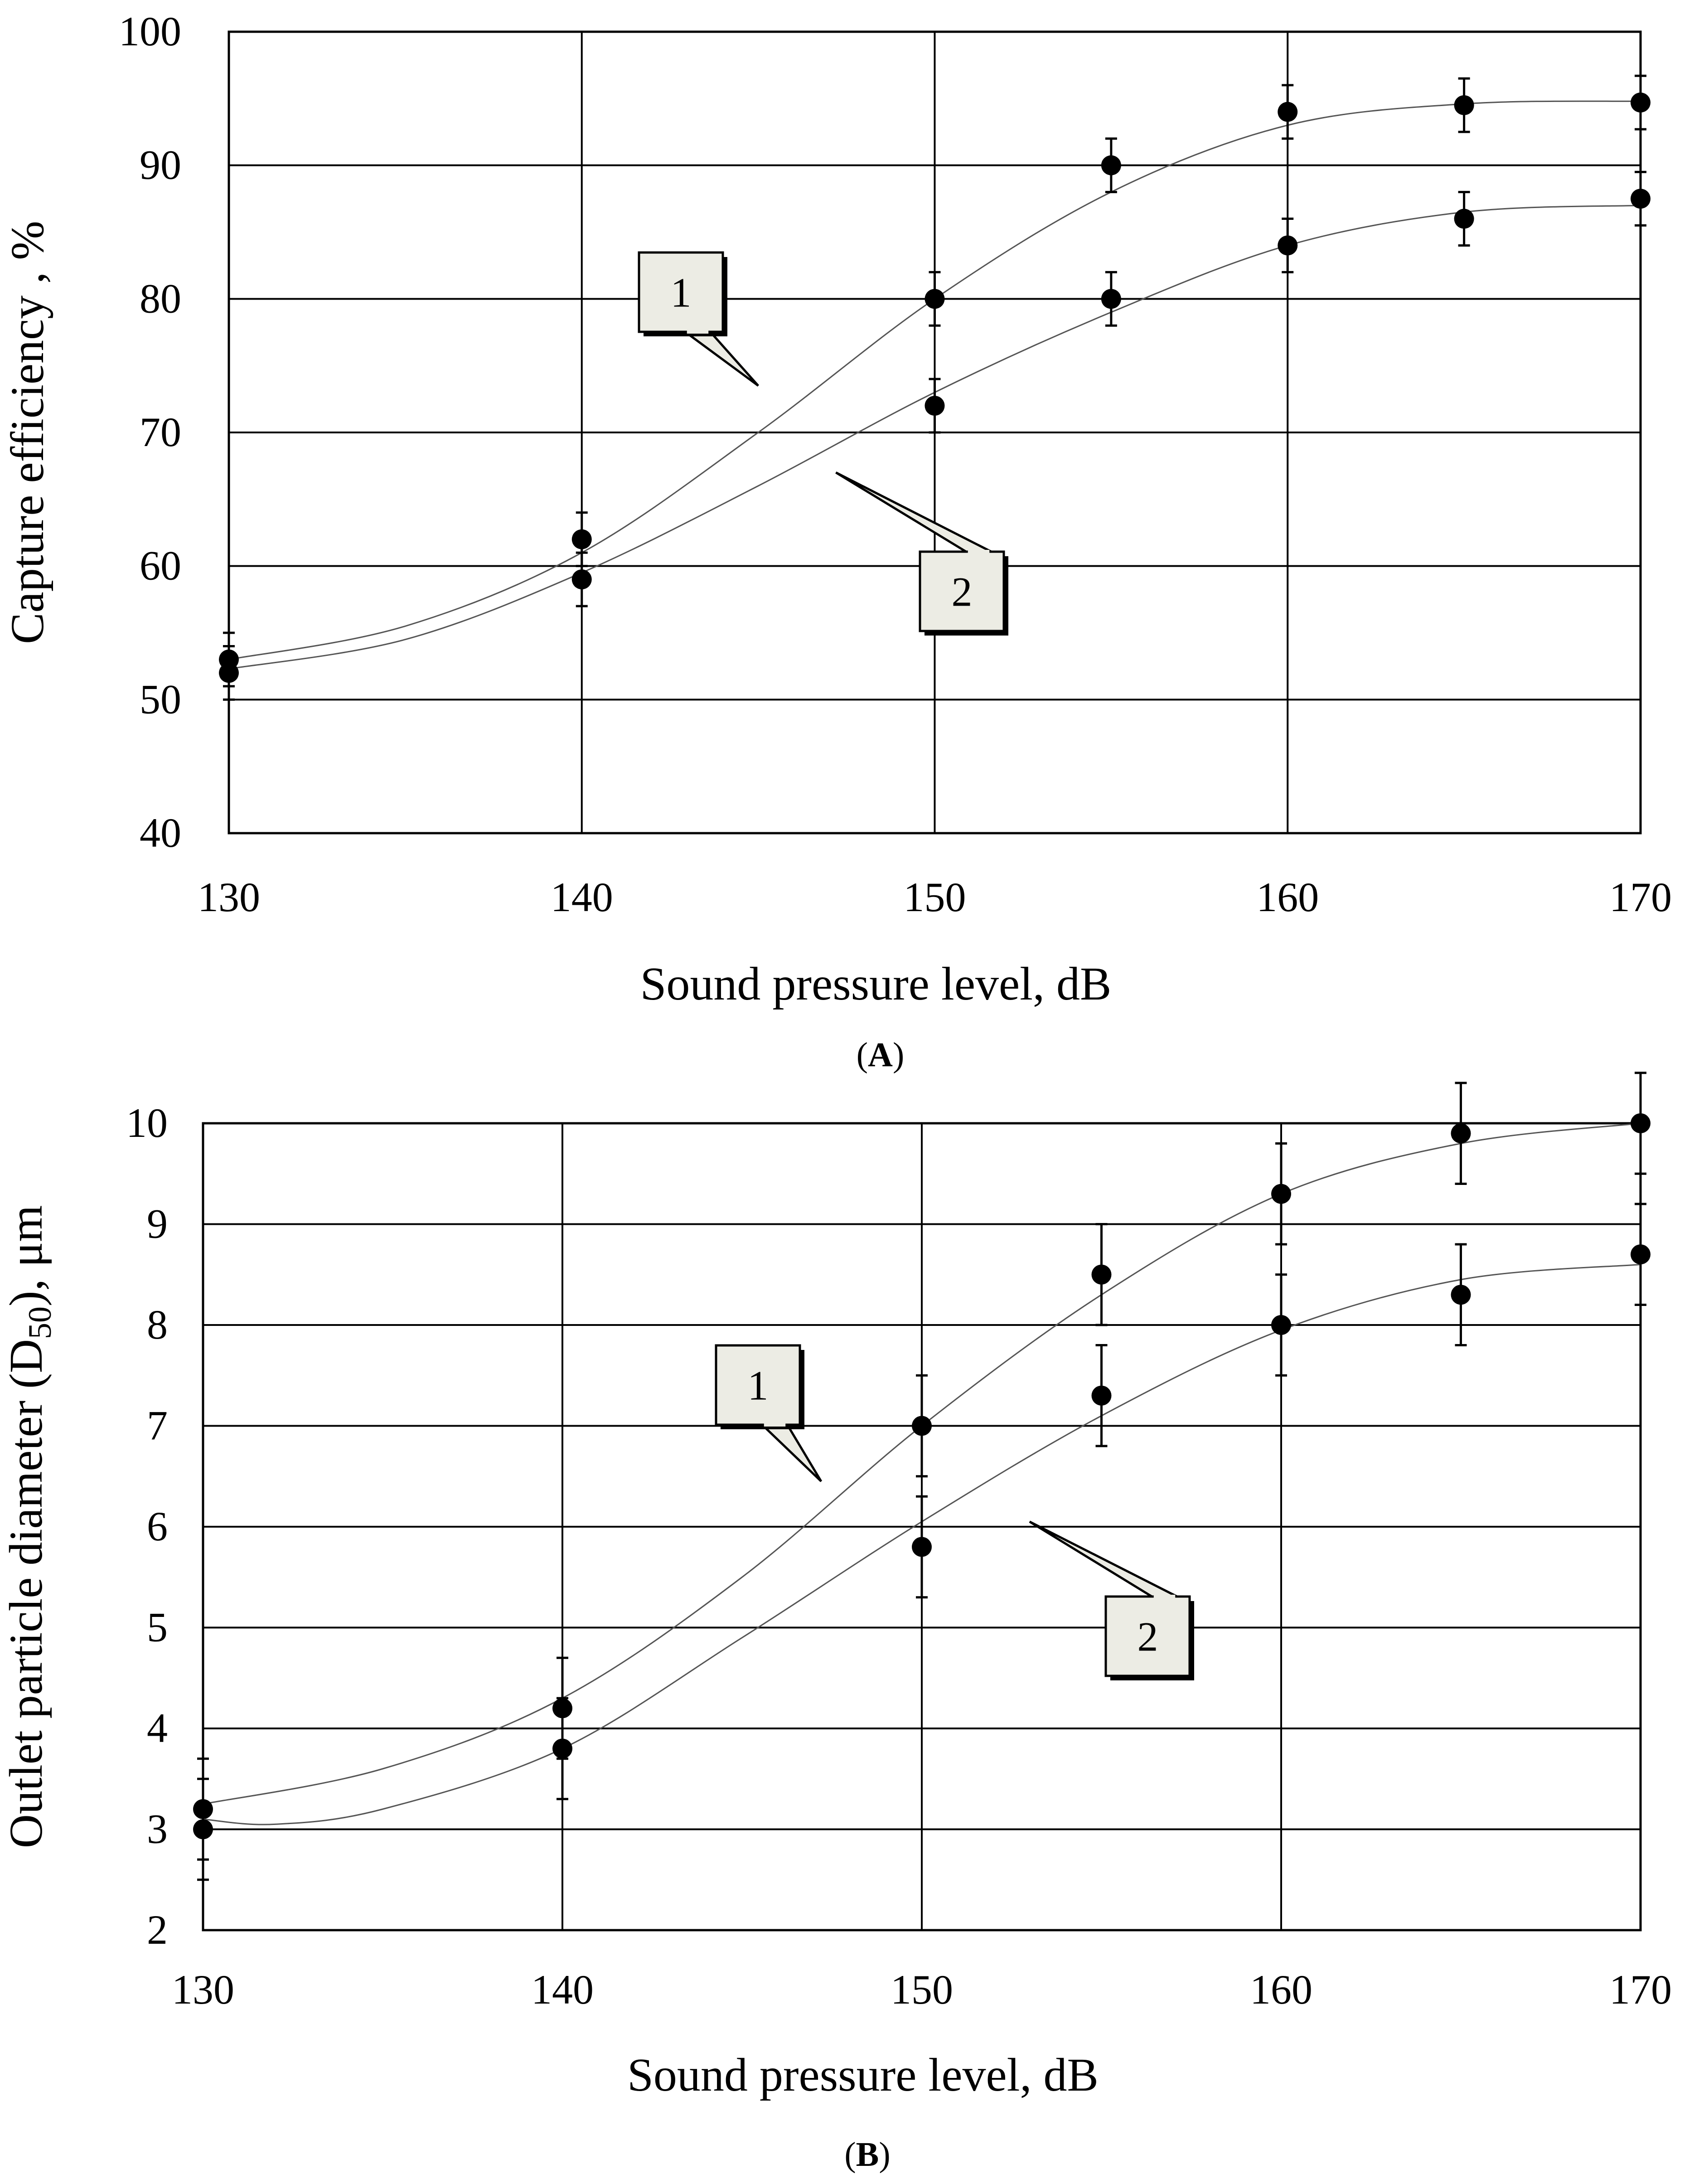 This screenshot has width=1699, height=2184. I want to click on panel-caption: (B), so click(867, 2154).